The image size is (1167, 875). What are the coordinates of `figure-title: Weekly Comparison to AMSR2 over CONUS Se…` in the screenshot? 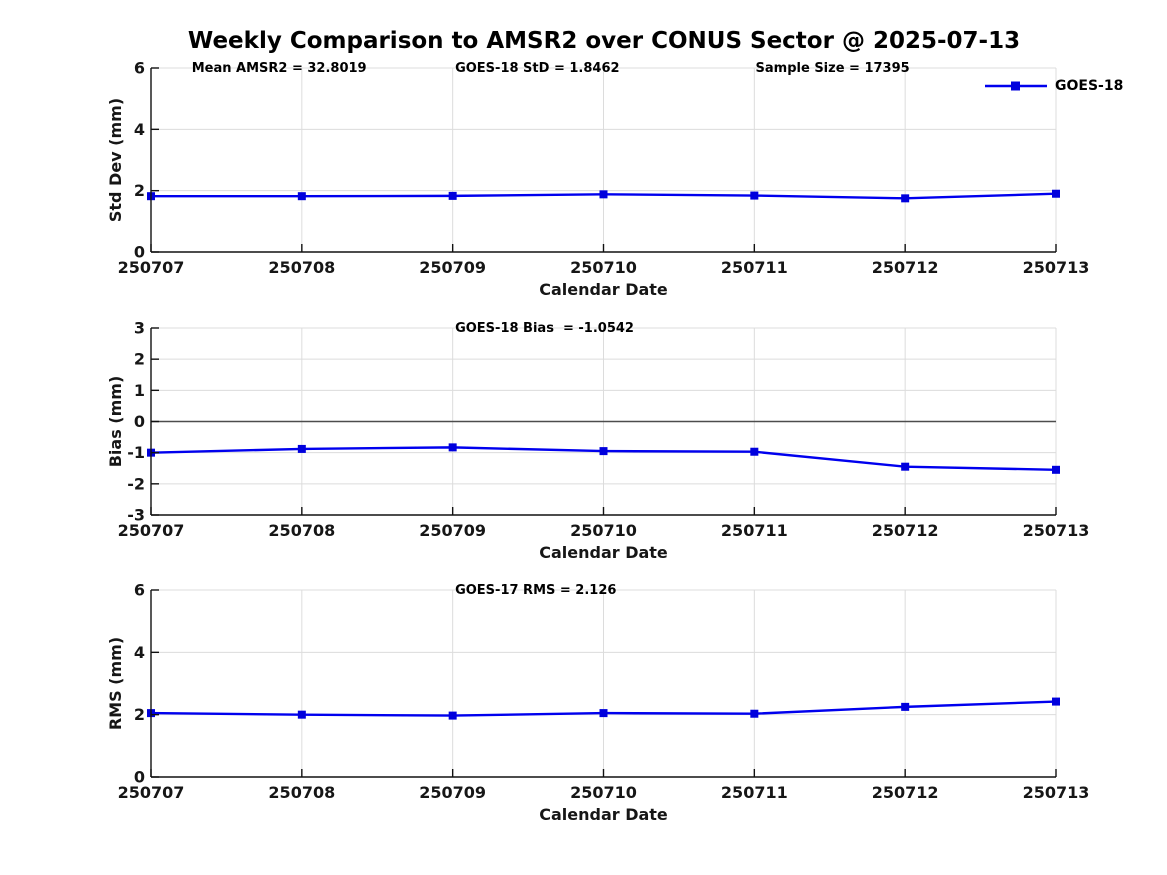 It's located at (604, 41).